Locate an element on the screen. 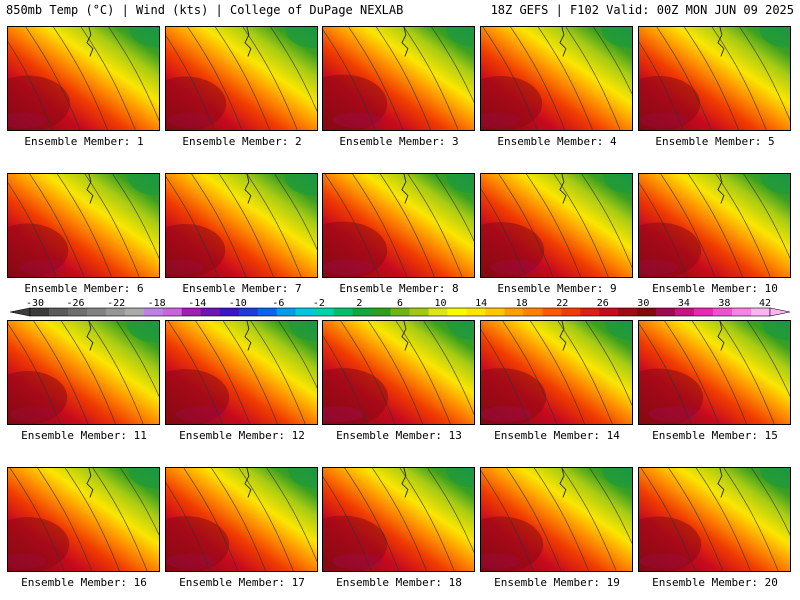 The image size is (800, 600). member-label: Ensemble Member: 1 is located at coordinates (84, 141).